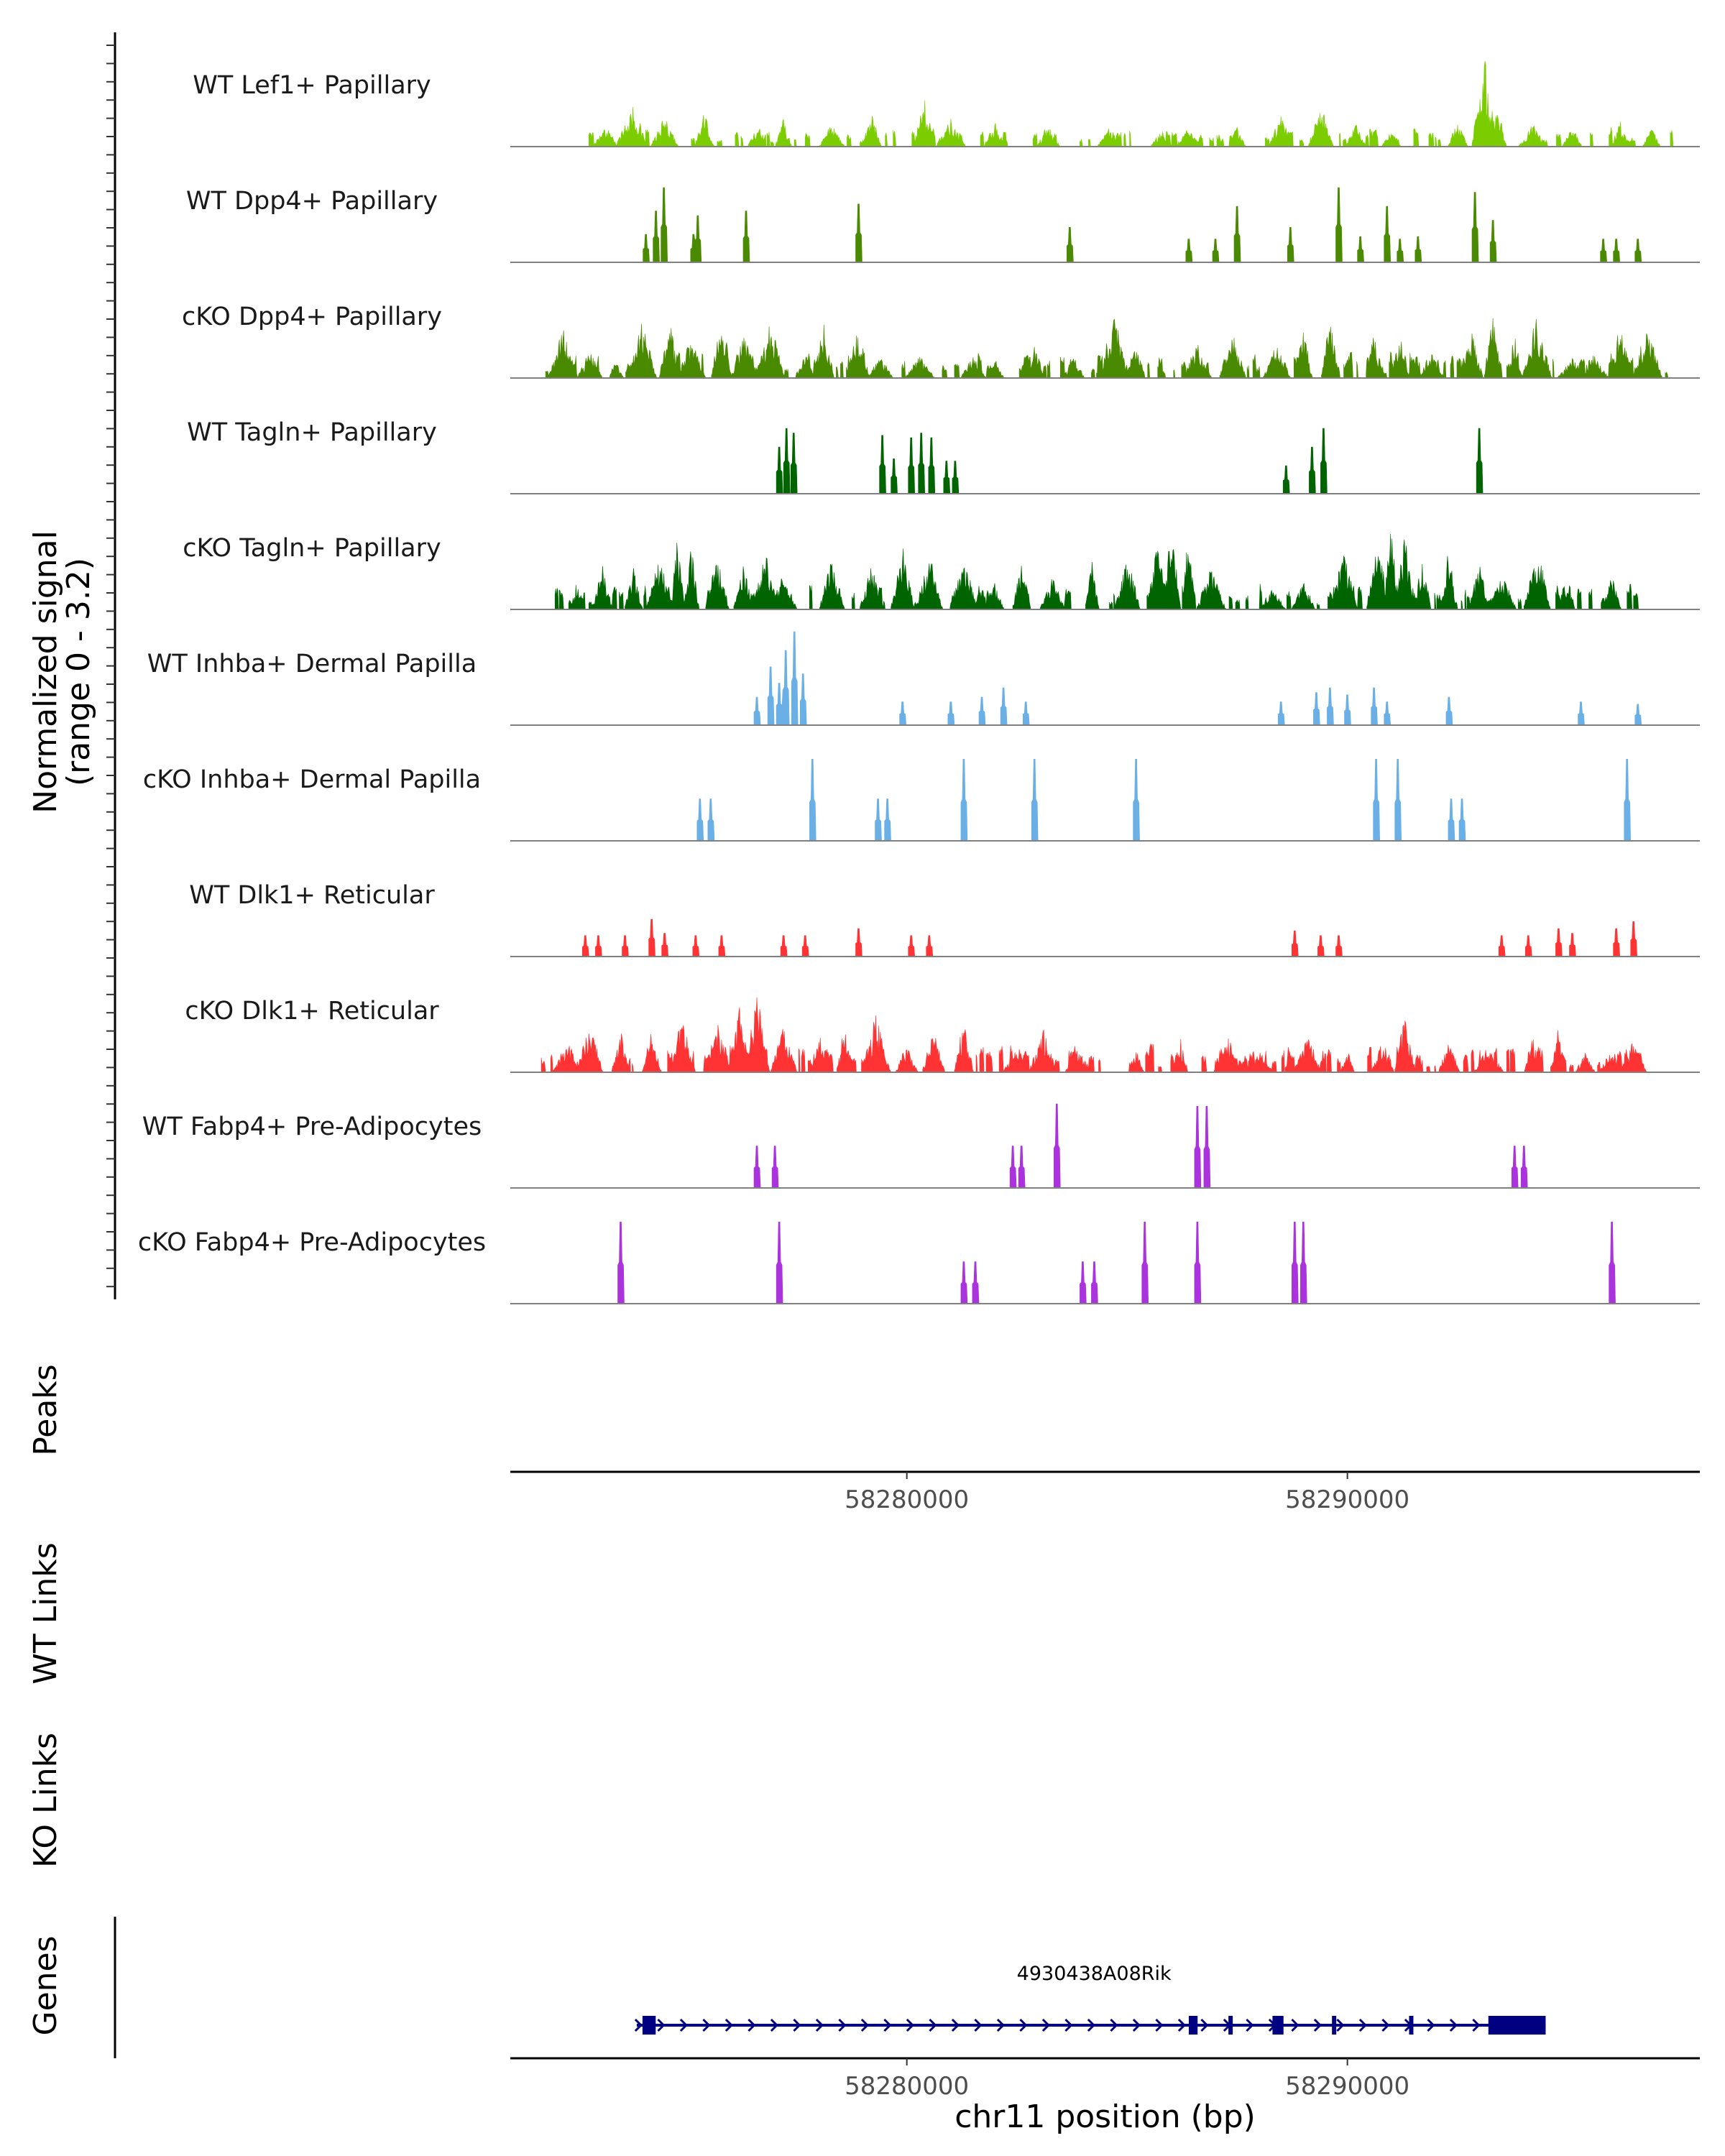 The image size is (1725, 2156). Describe the element at coordinates (312, 85) in the screenshot. I see `track-label: WT Lef1+ Papillary` at that location.